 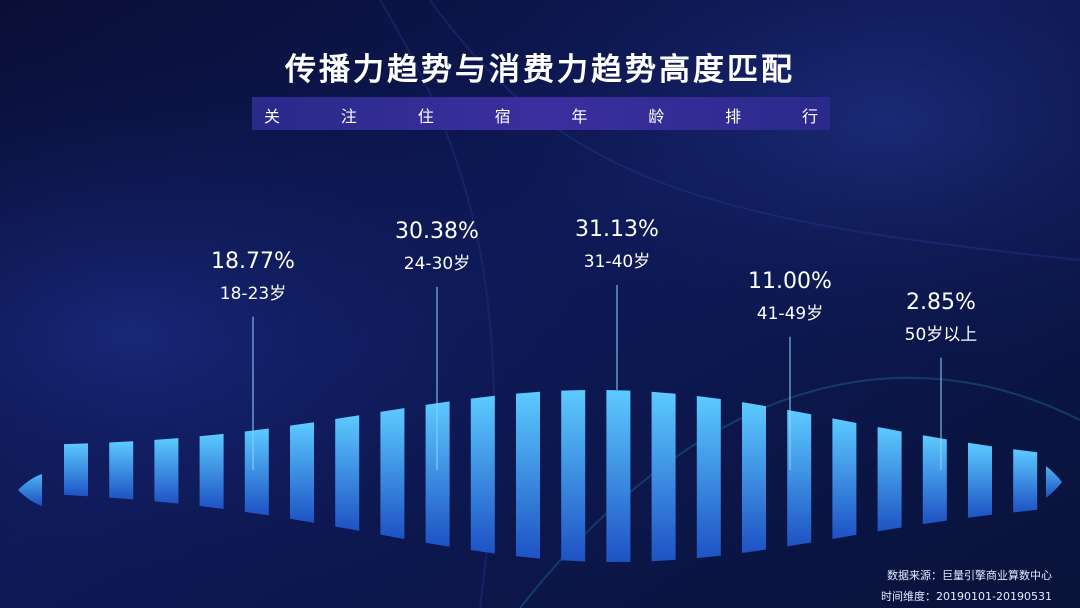 What do you see at coordinates (941, 302) in the screenshot?
I see `value-label: 2.85%` at bounding box center [941, 302].